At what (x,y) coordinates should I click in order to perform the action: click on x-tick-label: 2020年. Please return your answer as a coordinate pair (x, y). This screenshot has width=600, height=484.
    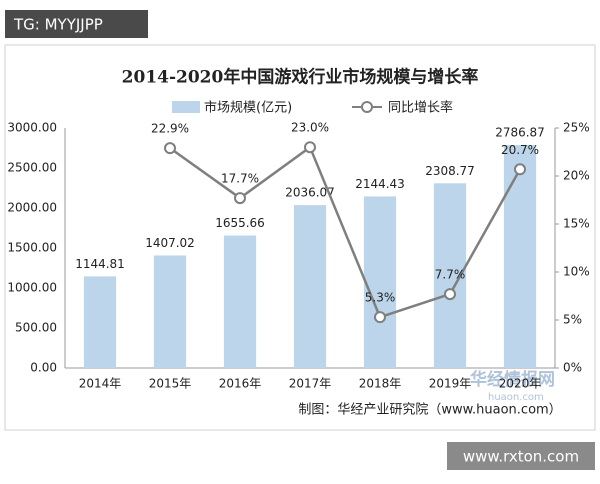
    Looking at the image, I should click on (520, 384).